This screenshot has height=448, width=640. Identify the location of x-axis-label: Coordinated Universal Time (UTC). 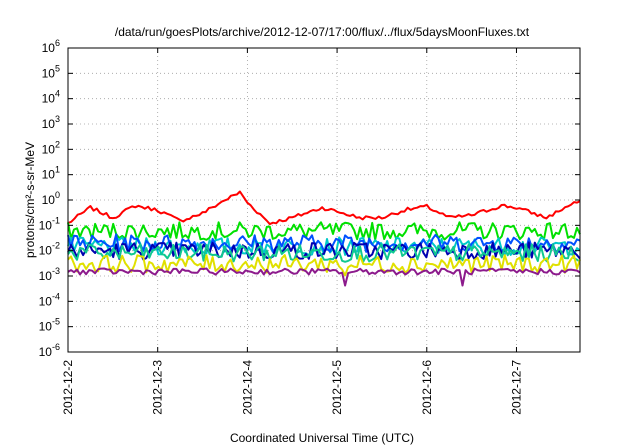
(322, 438).